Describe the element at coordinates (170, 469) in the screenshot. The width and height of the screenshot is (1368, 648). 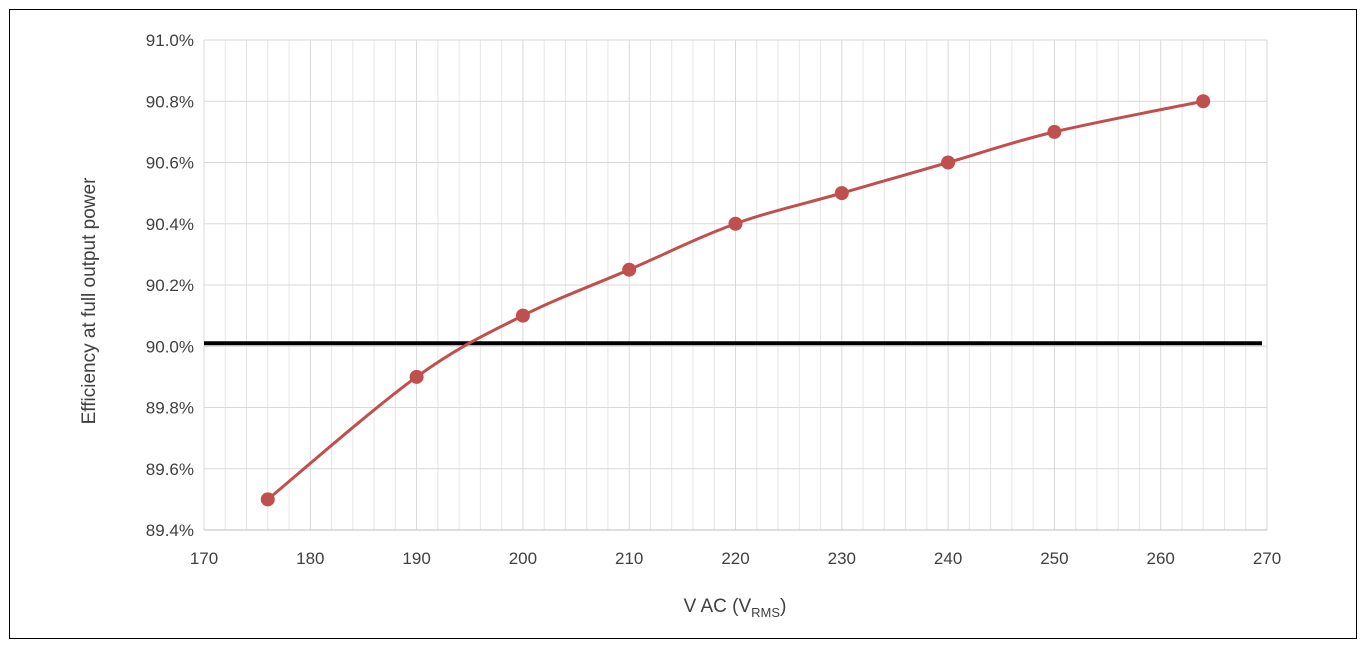
I see `y-tick-label: 89.6%` at that location.